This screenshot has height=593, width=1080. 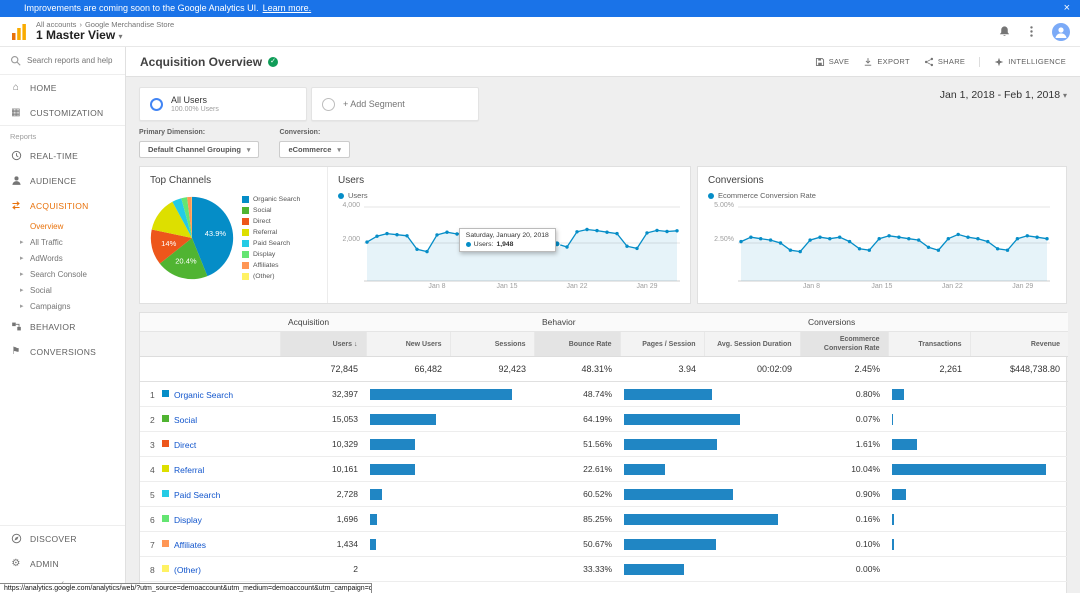 What do you see at coordinates (168, 243) in the screenshot?
I see `pie-slice-label: 14%` at bounding box center [168, 243].